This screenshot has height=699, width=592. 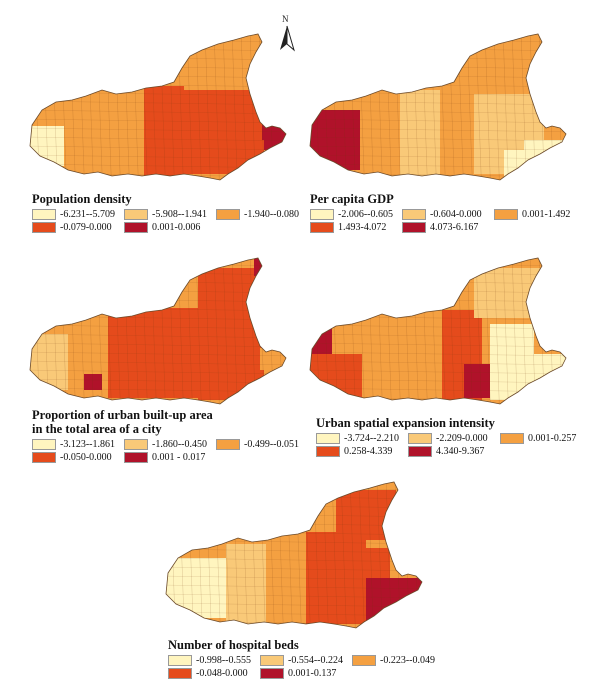 What do you see at coordinates (82, 199) in the screenshot?
I see `legend-title-line: Population density` at bounding box center [82, 199].